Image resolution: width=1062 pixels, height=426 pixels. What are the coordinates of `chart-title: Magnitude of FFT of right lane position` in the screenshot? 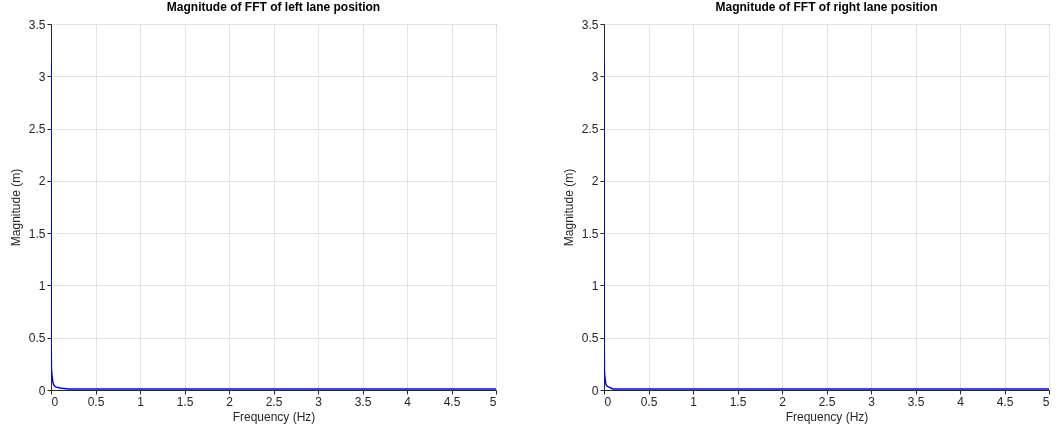 It's located at (826, 7).